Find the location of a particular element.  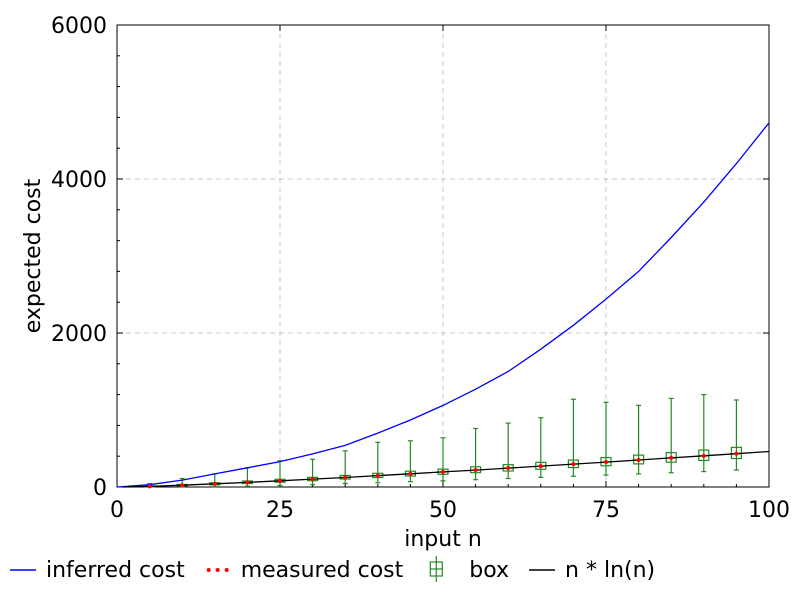

y-tick-label: 2000 is located at coordinates (79, 334).